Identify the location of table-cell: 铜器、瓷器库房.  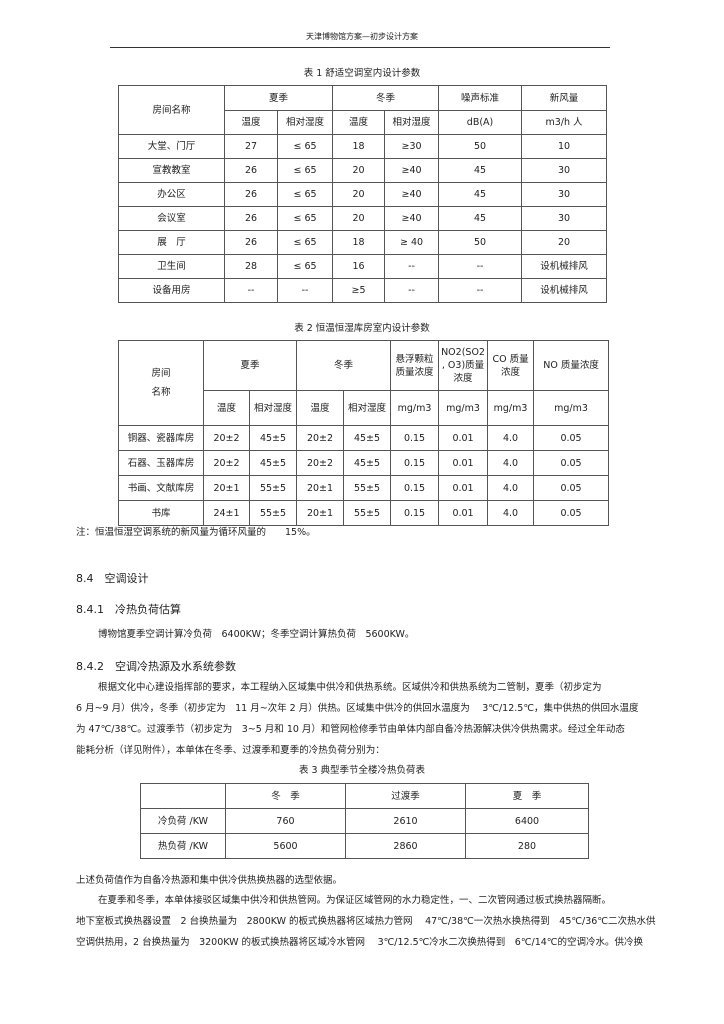
(161, 438).